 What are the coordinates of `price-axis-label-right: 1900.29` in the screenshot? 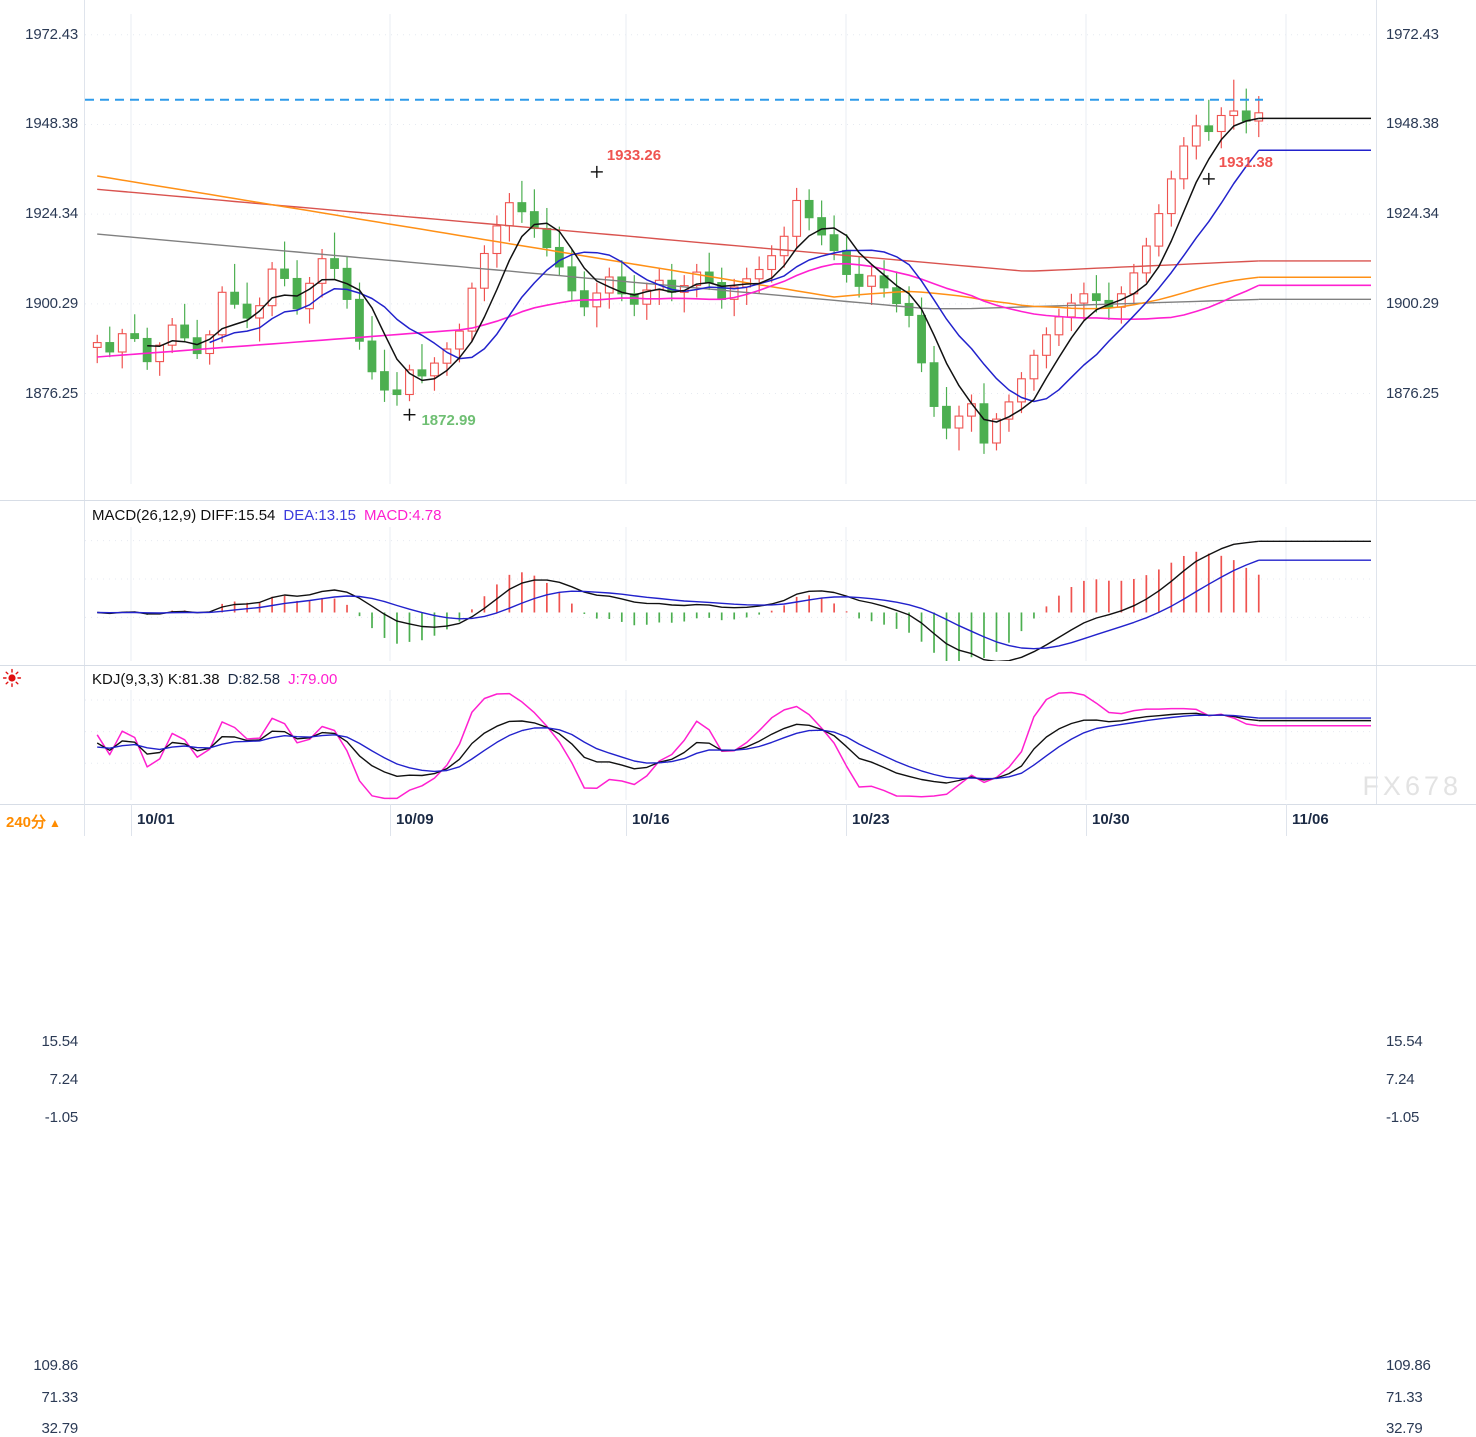 It's located at (1412, 303).